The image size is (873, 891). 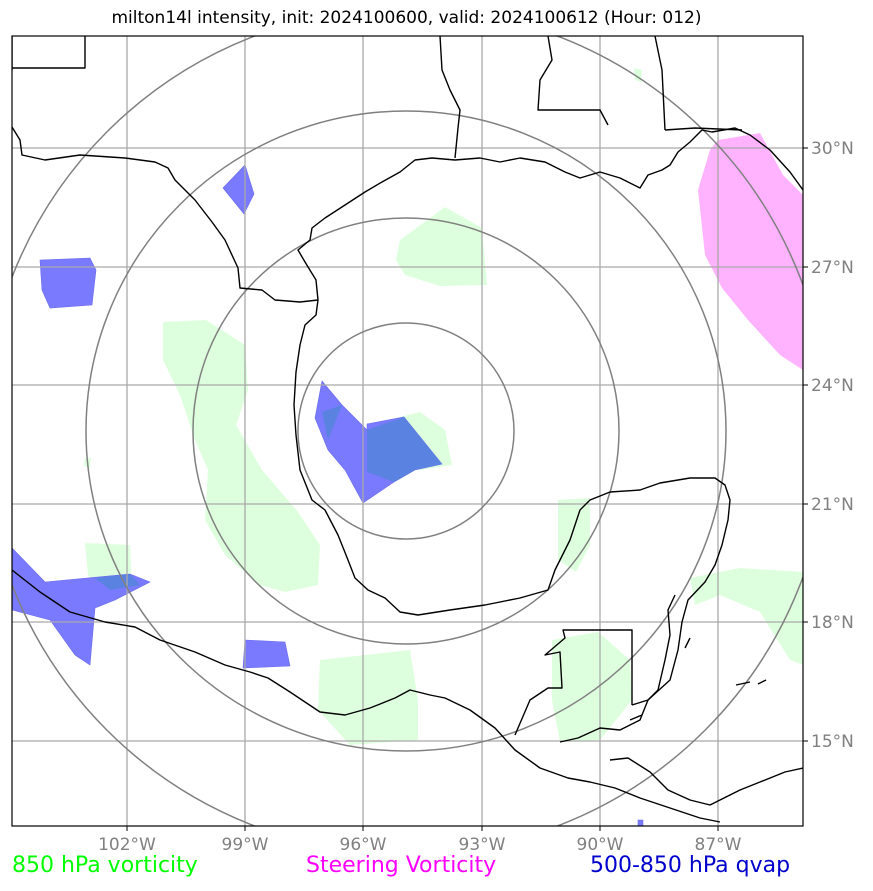 I want to click on vorticity-area-north-gulf, so click(x=441, y=246).